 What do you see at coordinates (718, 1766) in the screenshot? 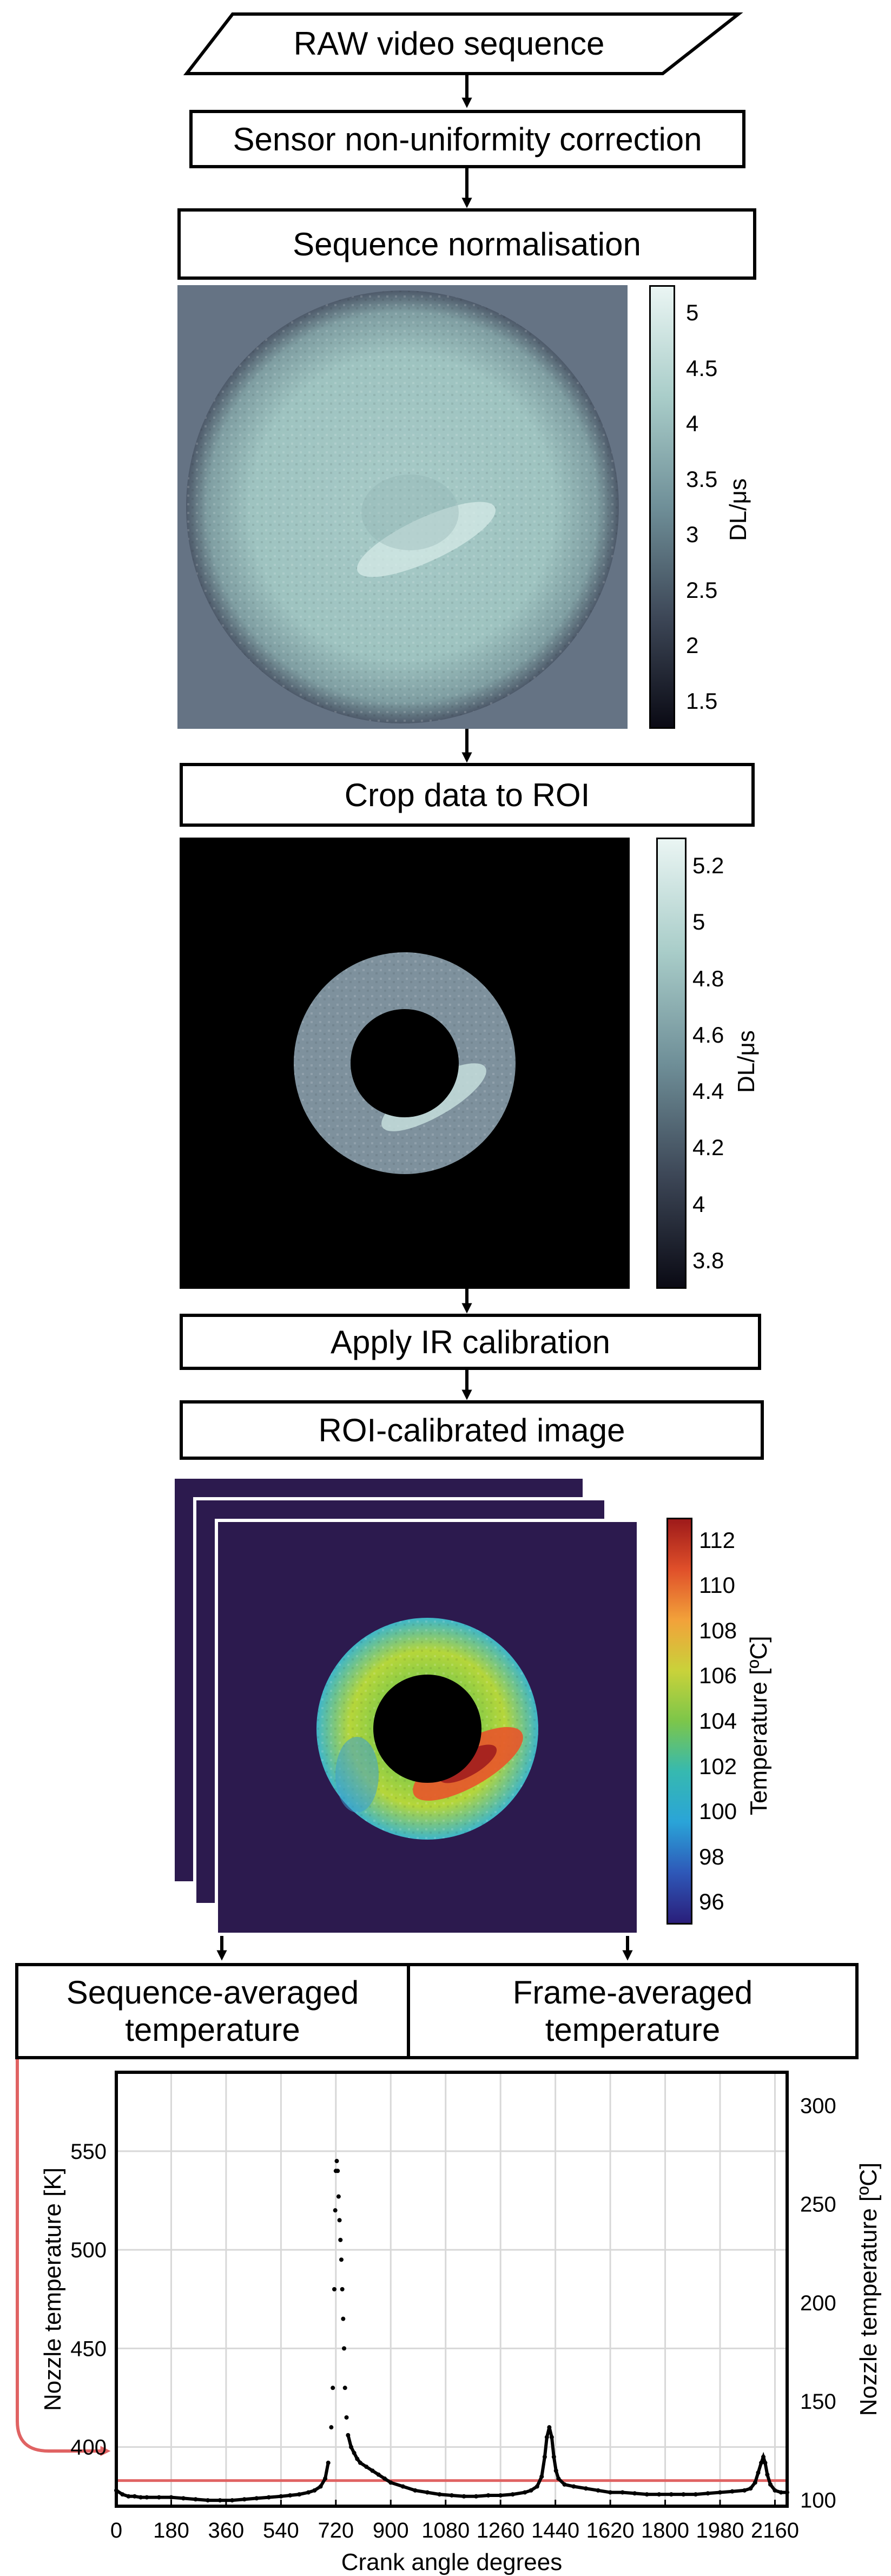
I see `temp-colorbar-tick-label: 102` at bounding box center [718, 1766].